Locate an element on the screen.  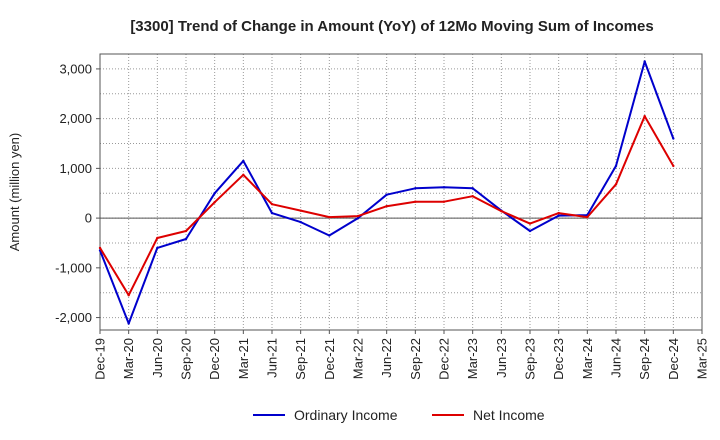
x-tick-label: Mar-22 is located at coordinates (358, 358).